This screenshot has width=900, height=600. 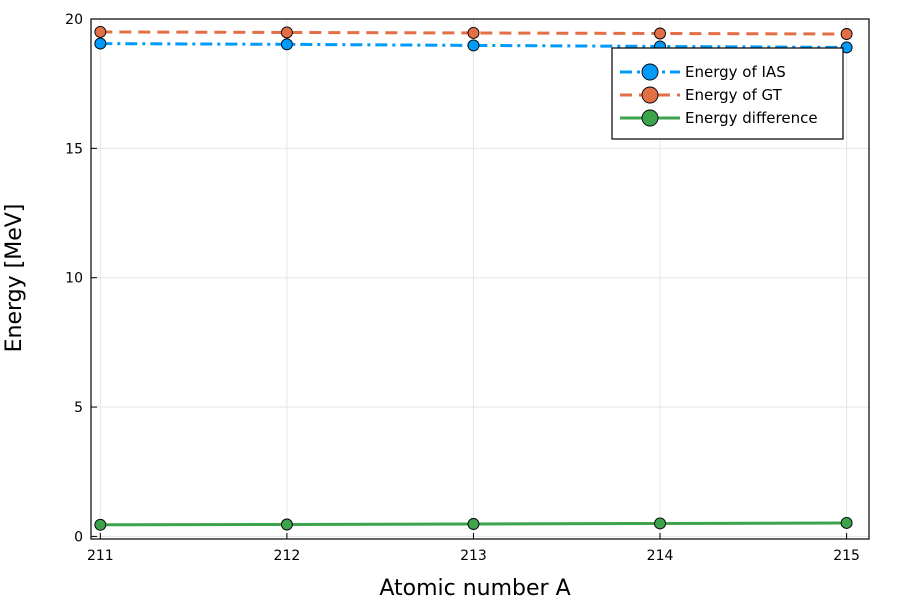 I want to click on series-line, so click(x=473, y=33).